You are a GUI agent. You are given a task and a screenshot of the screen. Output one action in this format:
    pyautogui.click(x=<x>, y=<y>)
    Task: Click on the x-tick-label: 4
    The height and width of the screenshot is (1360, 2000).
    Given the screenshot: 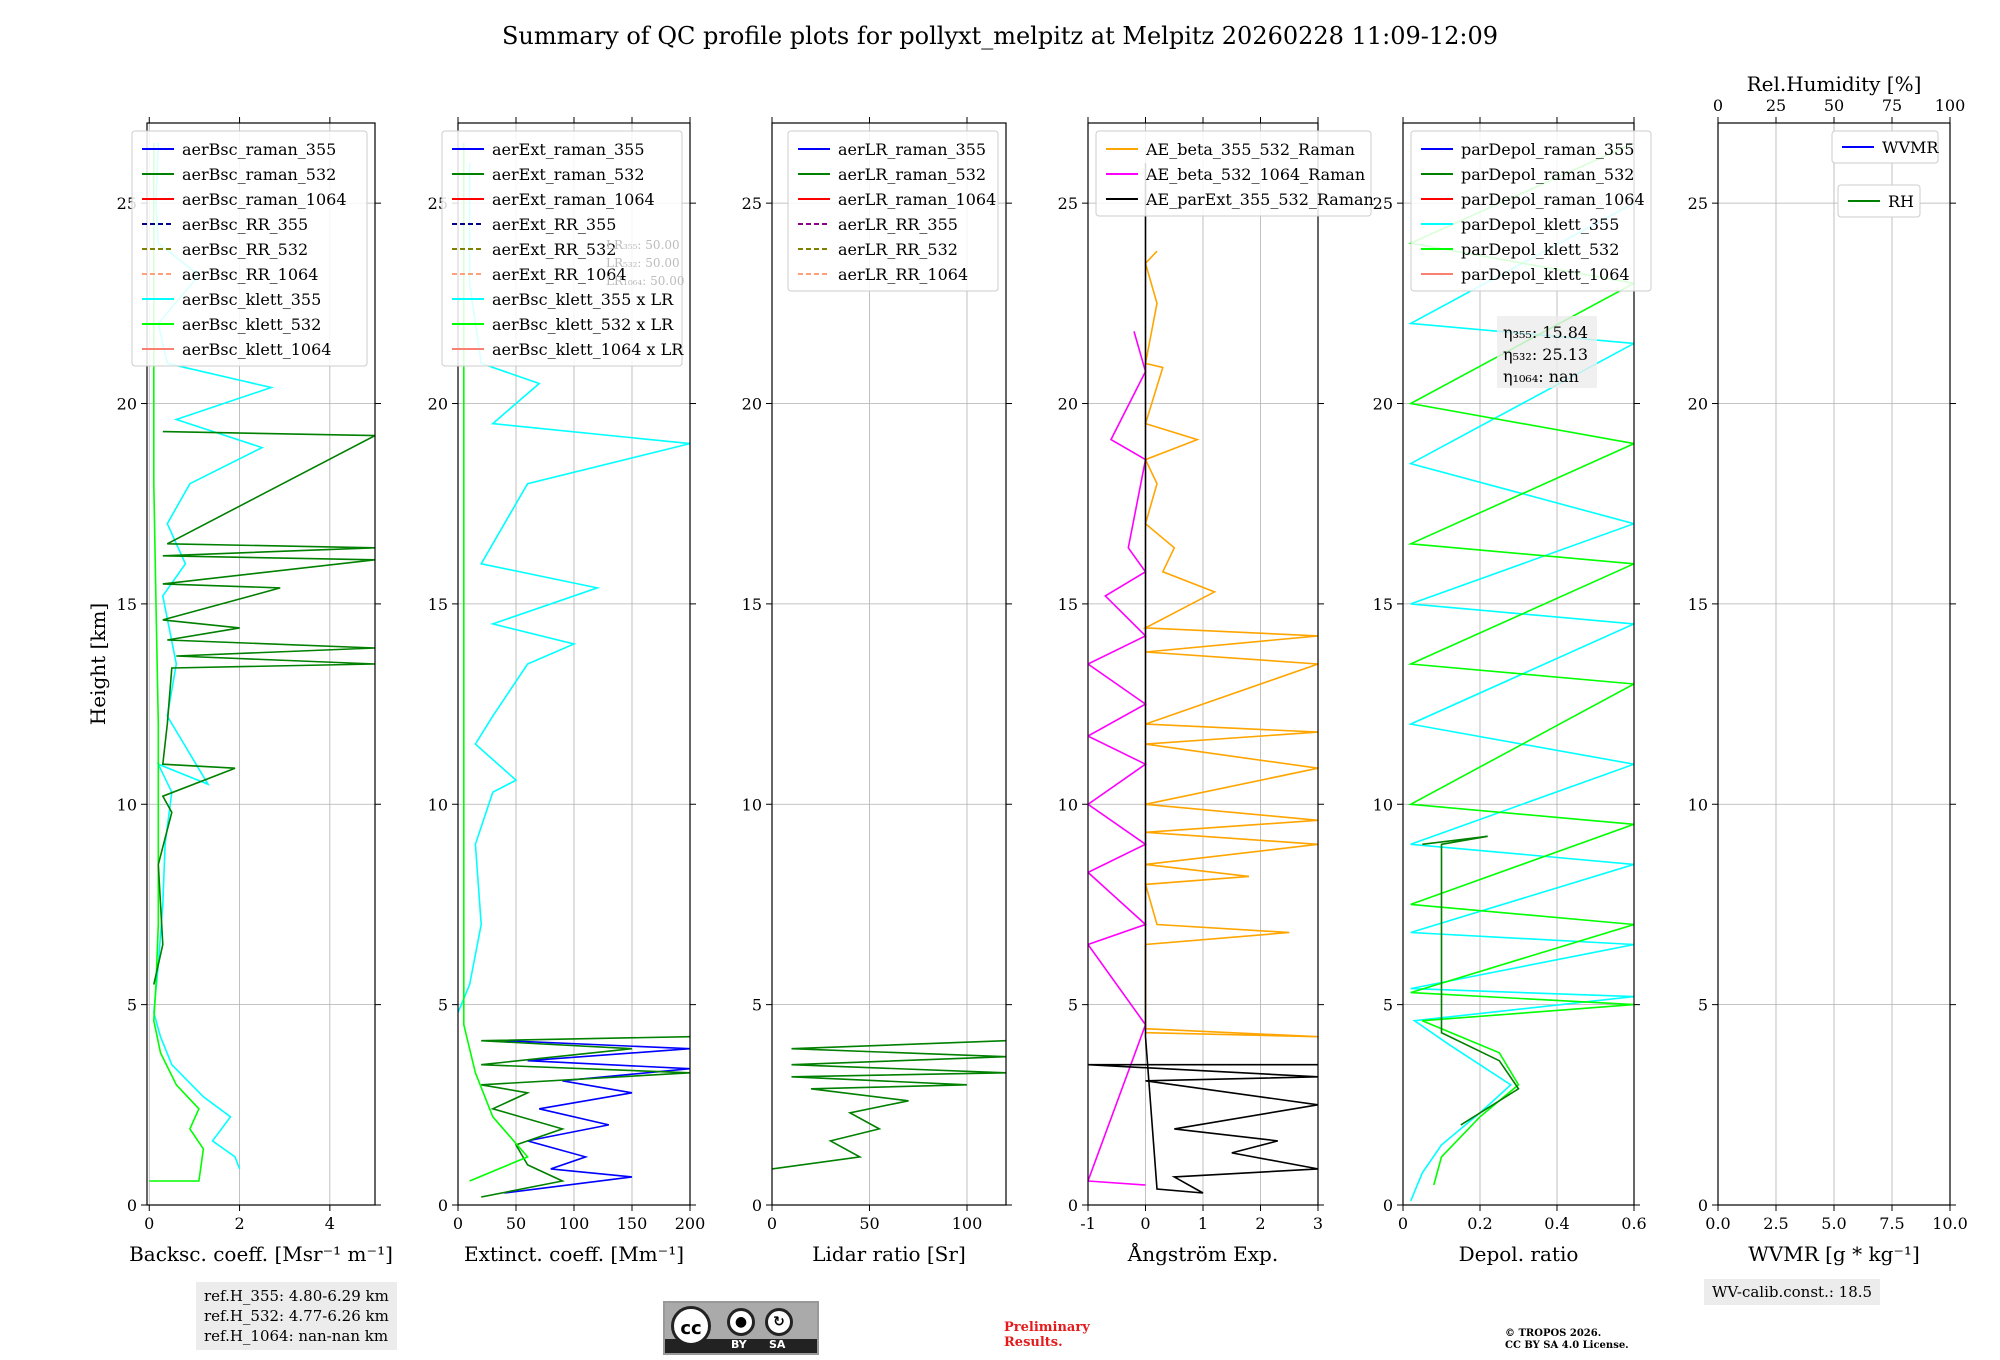 What is the action you would take?
    pyautogui.click(x=330, y=1223)
    